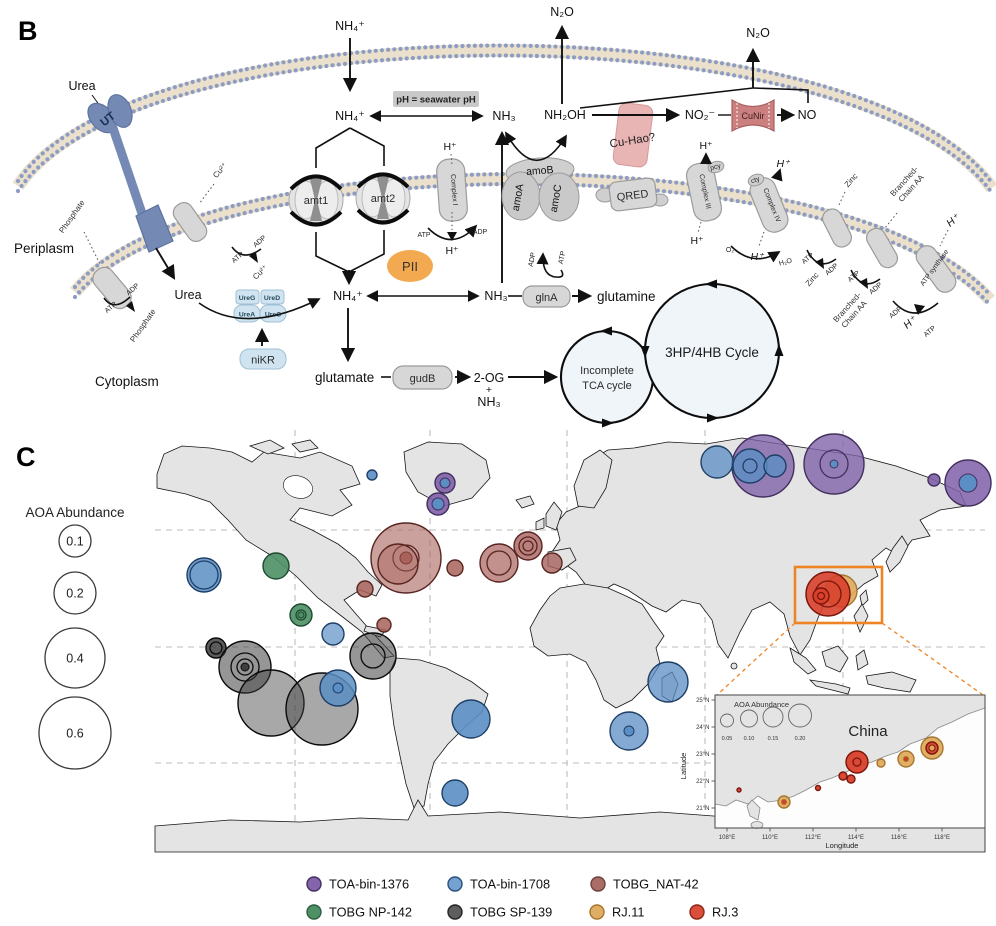  What do you see at coordinates (260, 272) in the screenshot?
I see `cu-label-in: Cu²⁺` at bounding box center [260, 272].